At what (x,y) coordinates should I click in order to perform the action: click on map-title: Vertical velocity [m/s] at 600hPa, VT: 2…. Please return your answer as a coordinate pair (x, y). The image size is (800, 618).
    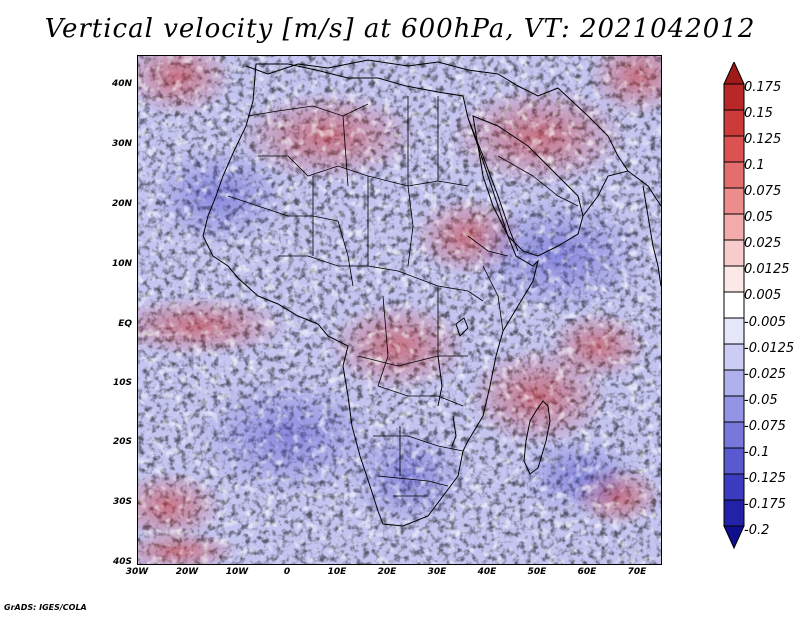
    Looking at the image, I should click on (400, 29).